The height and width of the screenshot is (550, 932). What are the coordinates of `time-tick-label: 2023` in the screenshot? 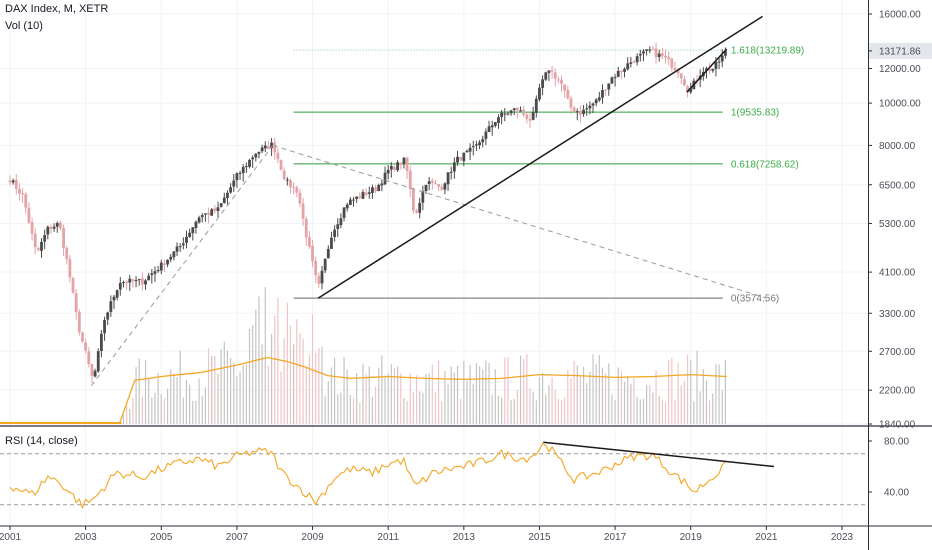 It's located at (842, 537).